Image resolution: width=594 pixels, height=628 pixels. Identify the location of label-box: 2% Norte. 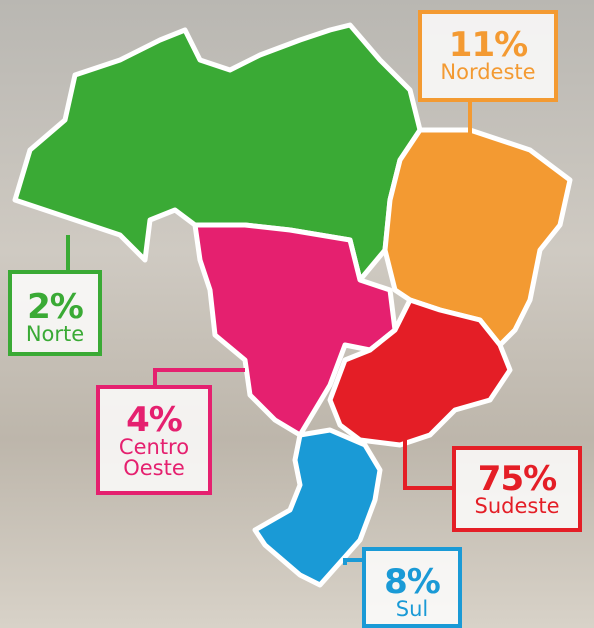
(55, 313).